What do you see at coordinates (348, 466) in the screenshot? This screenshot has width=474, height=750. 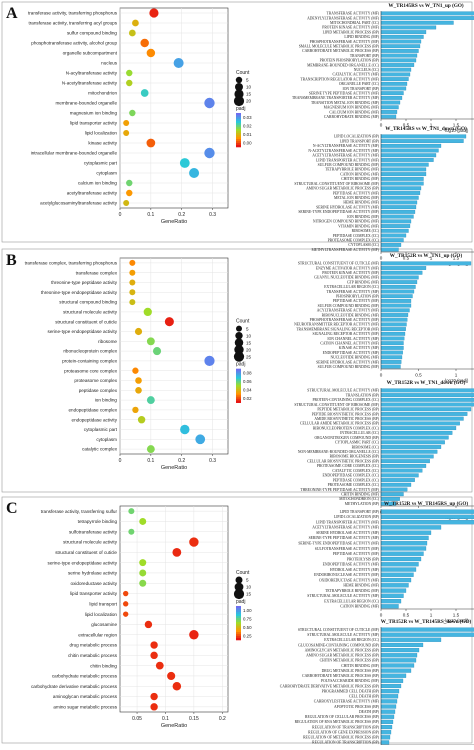 I see `category-label: PROTEASOME CORE COMPLEX (CC)` at bounding box center [348, 466].